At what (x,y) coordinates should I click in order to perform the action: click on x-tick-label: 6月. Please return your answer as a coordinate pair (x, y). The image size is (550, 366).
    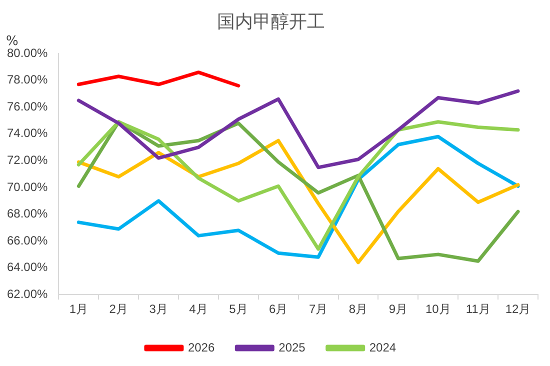
    Looking at the image, I should click on (278, 309).